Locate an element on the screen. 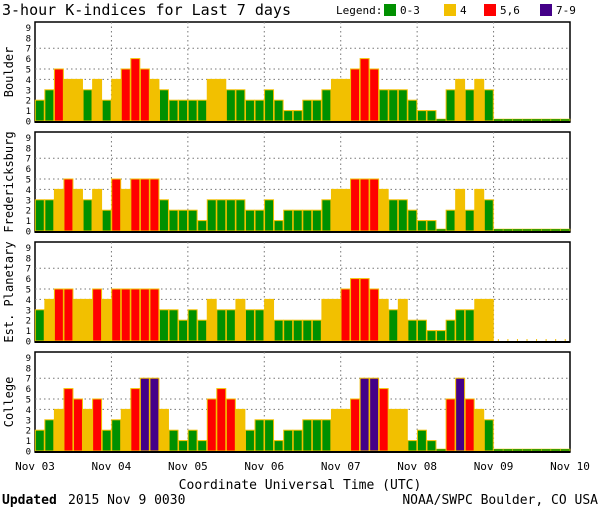 This screenshot has width=600, height=510. source-credit: NOAA/SWPC Boulder, CO USA is located at coordinates (500, 500).